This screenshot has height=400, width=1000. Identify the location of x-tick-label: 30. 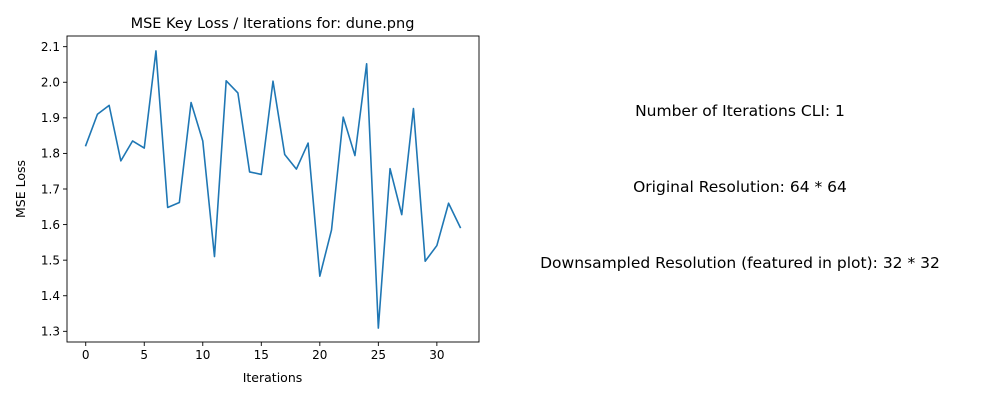
(436, 355).